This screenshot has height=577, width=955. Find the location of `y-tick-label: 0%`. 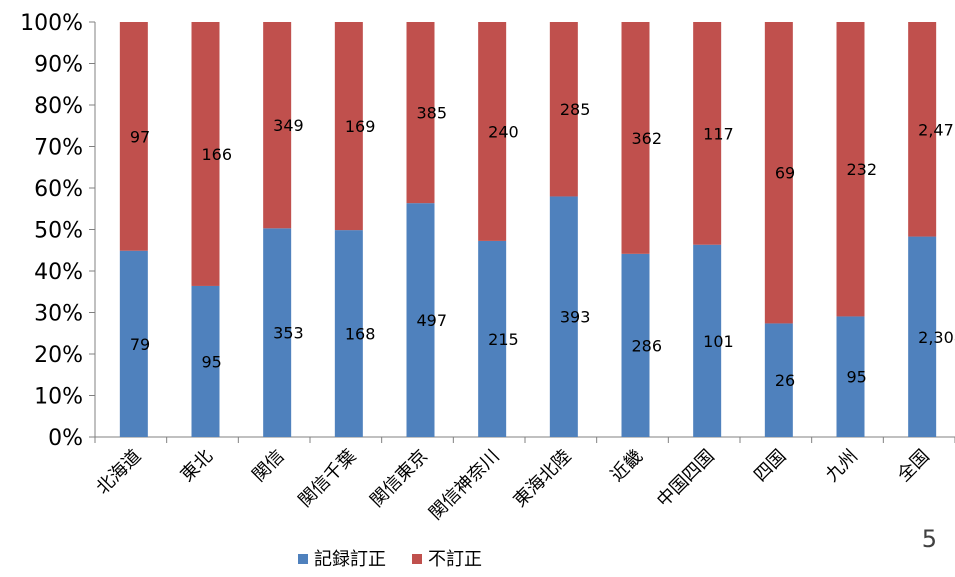

y-tick-label: 0% is located at coordinates (65, 438).